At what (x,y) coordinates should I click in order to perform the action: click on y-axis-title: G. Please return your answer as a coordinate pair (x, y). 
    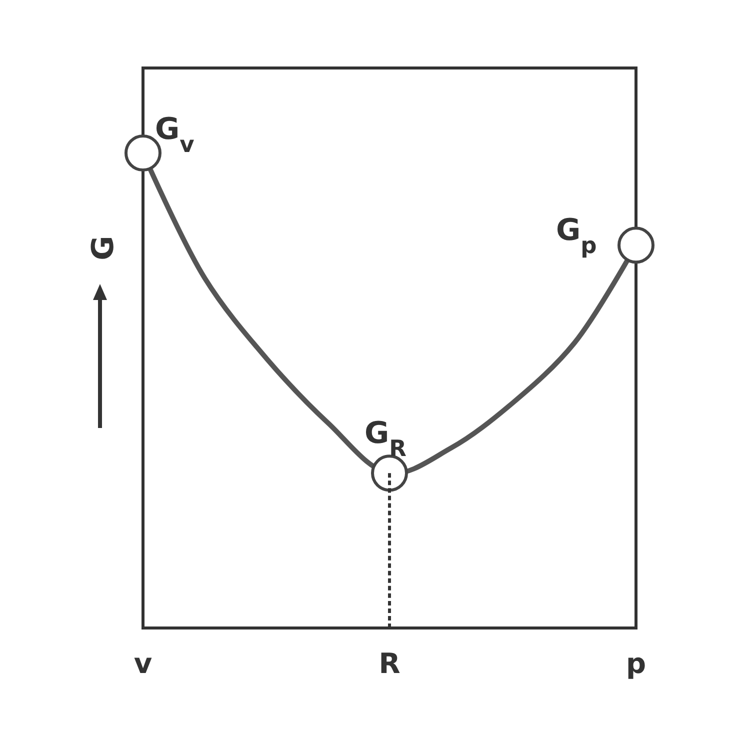
    Looking at the image, I should click on (103, 248).